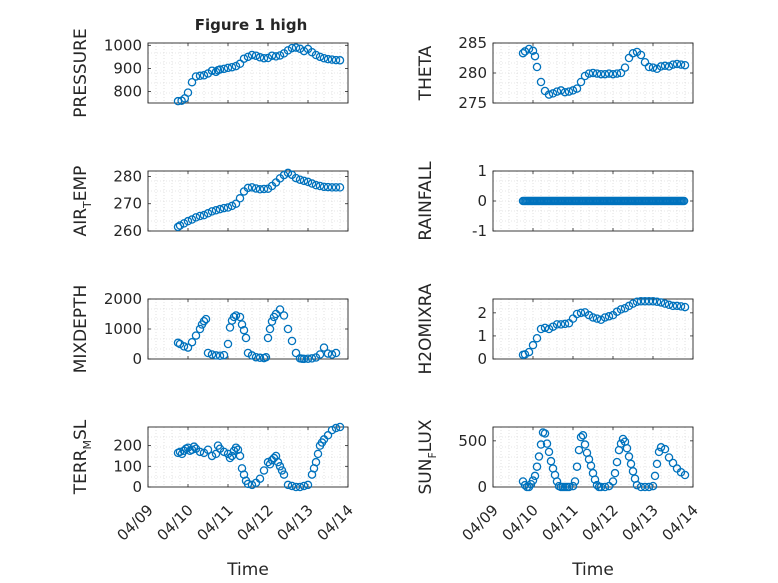  I want to click on y-tick-label: 100, so click(127, 466).